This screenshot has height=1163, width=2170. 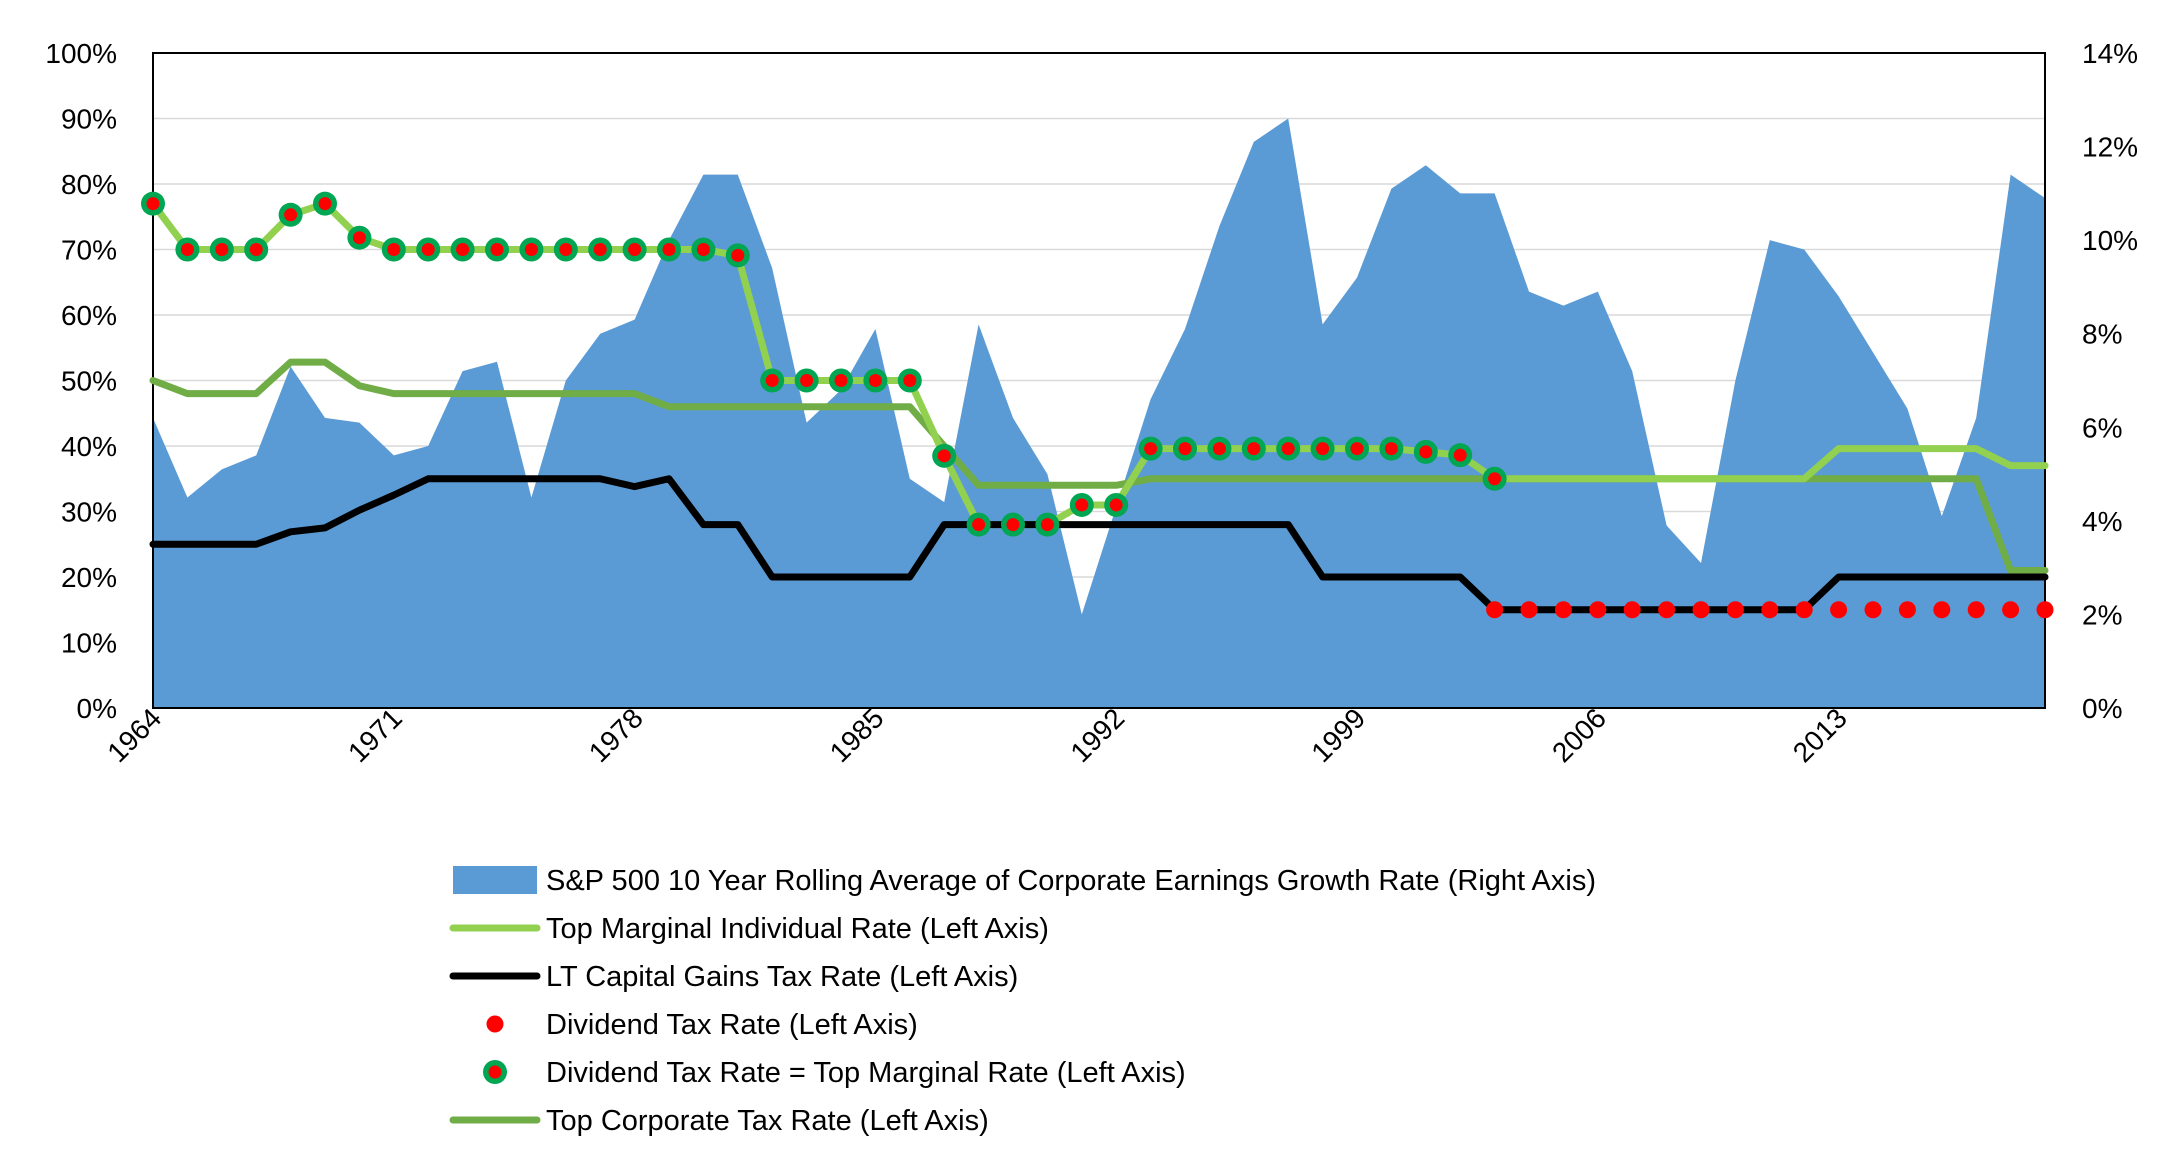 What do you see at coordinates (1097, 735) in the screenshot?
I see `x-tick-label: 1992` at bounding box center [1097, 735].